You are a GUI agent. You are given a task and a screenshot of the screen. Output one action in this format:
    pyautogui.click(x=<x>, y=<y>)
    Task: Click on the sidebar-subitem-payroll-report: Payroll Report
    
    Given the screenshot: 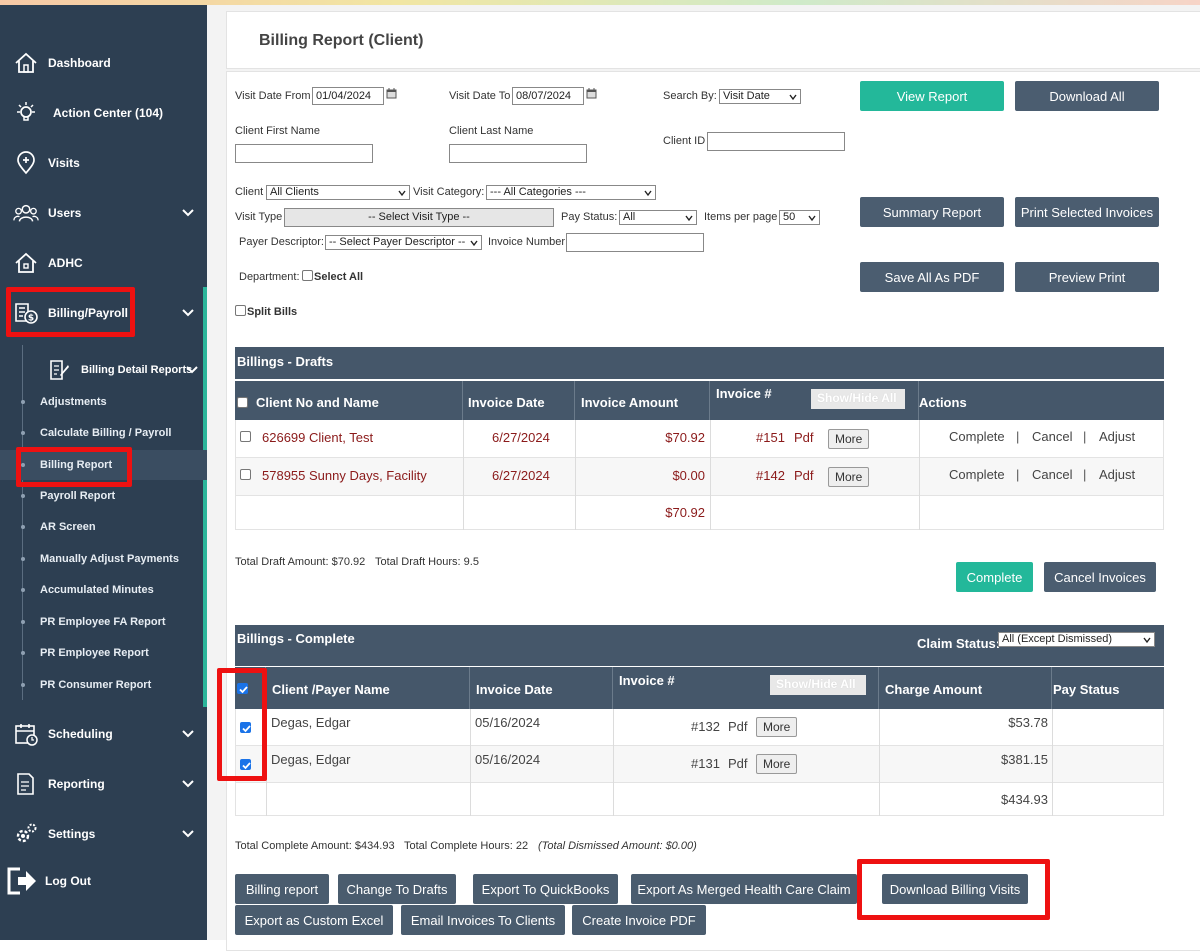 What is the action you would take?
    pyautogui.click(x=103, y=496)
    